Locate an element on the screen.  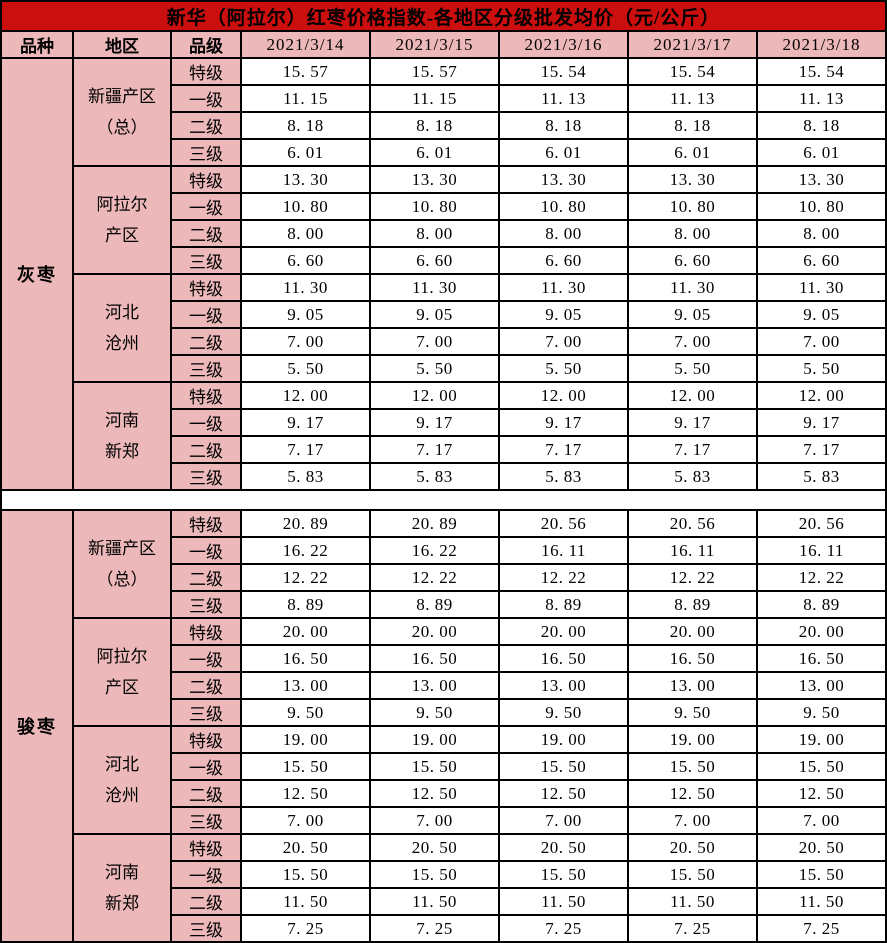
data-row: 二级 13. 00 13. 00 13. 00 13. 00 13. 00 is located at coordinates (444, 685).